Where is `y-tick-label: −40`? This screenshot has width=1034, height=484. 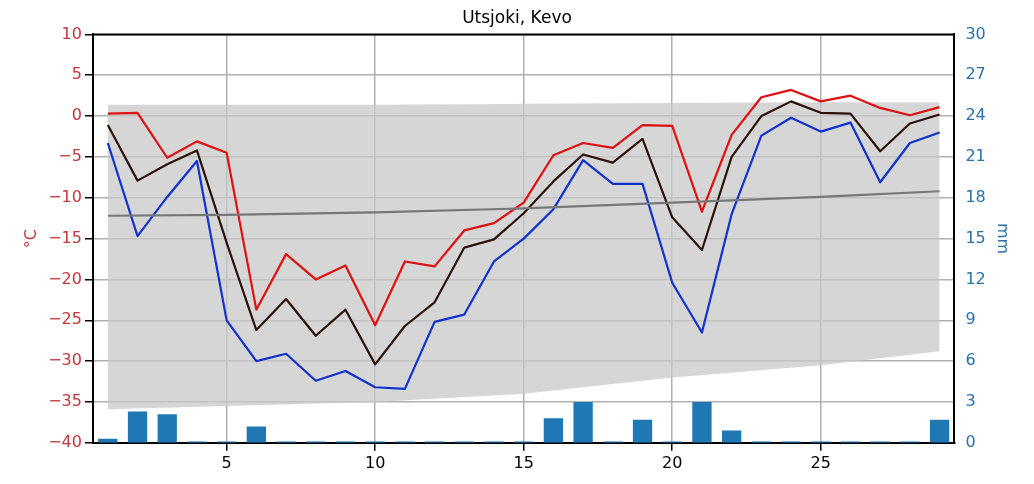 y-tick-label: −40 is located at coordinates (65, 441).